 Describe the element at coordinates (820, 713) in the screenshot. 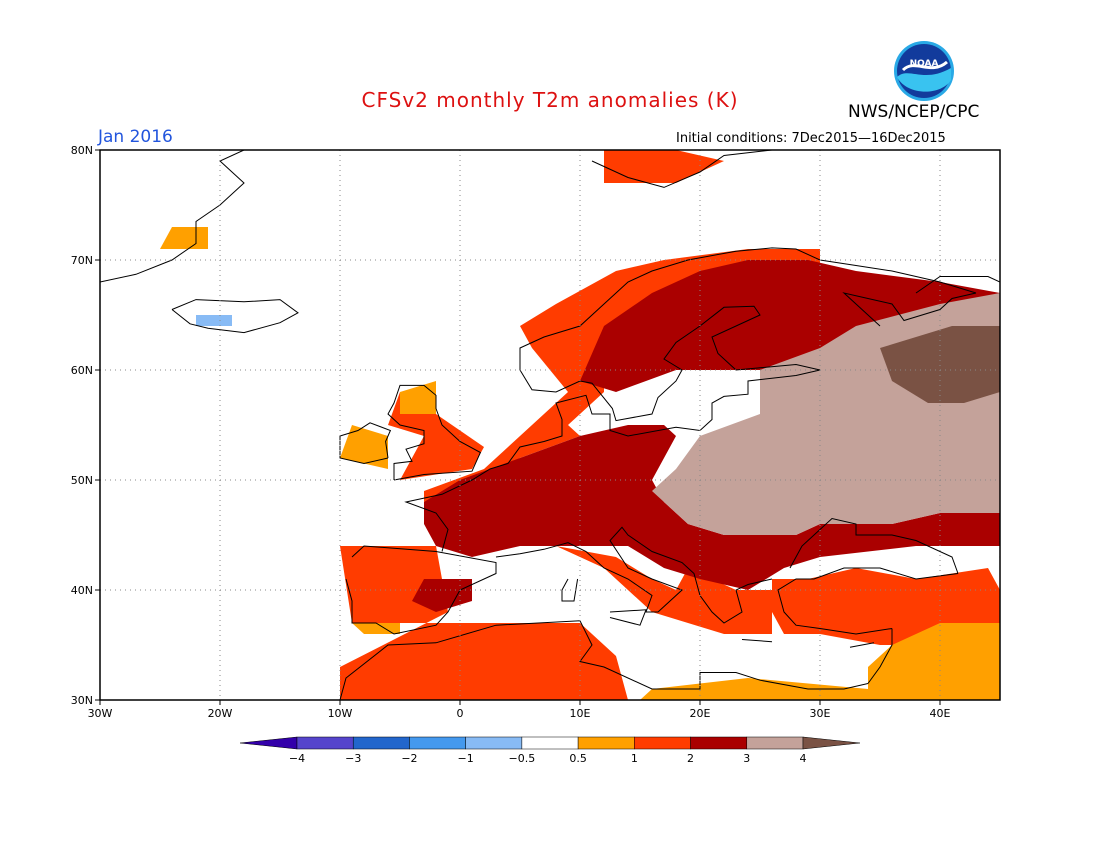

I see `lon-tick-label: 30E` at that location.